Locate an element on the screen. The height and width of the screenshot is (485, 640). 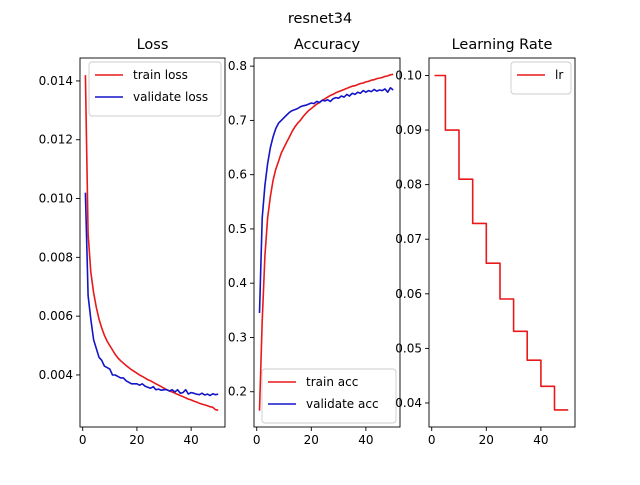
y-tick-label: 0.012 is located at coordinates (56, 140).